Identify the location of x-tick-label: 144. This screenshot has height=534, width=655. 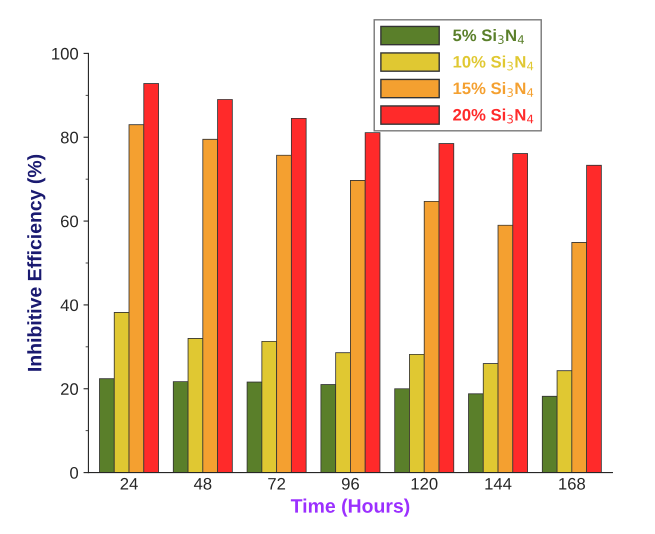
(498, 484).